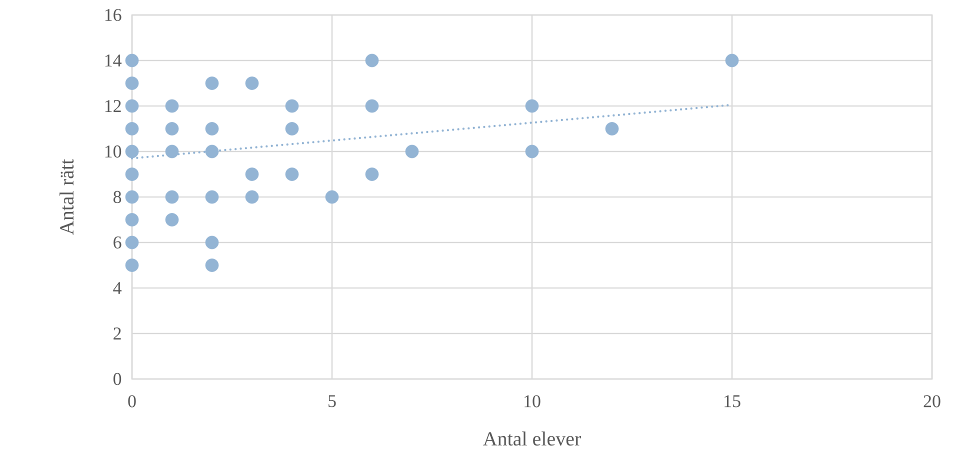 The height and width of the screenshot is (465, 963). I want to click on x-axis-title: Antal elever, so click(532, 439).